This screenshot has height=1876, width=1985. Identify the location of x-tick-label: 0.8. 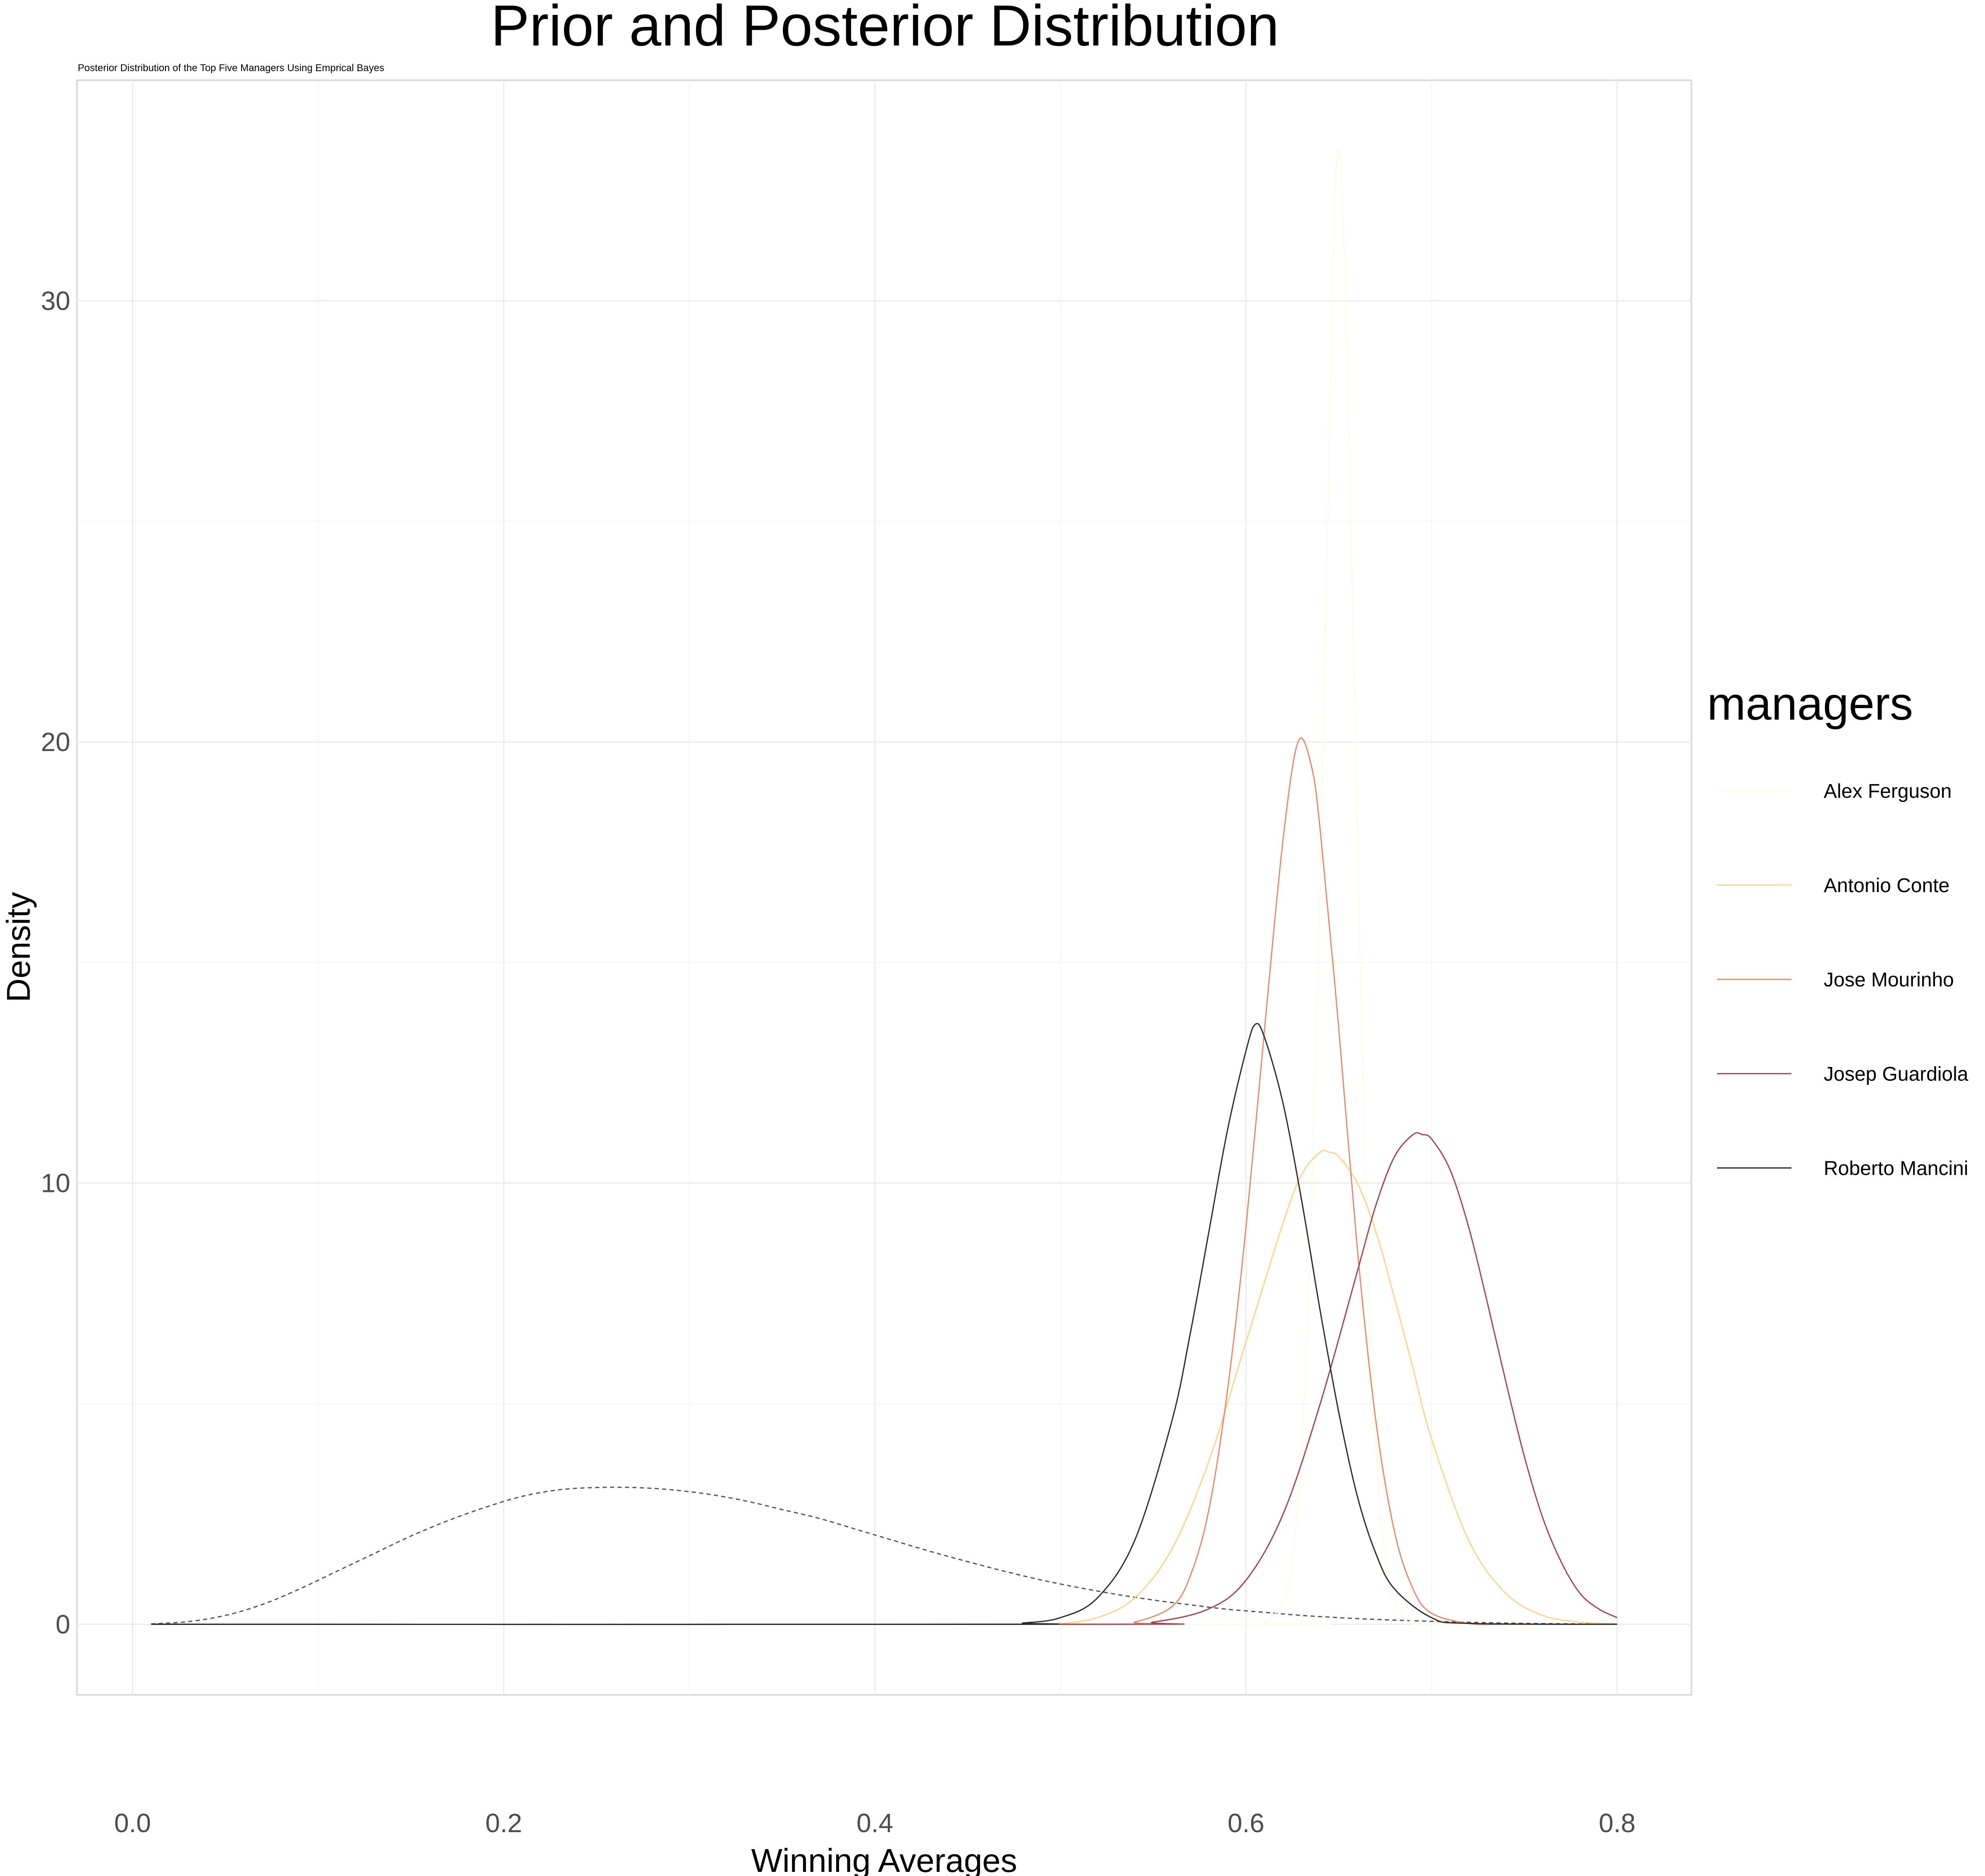
(1617, 1823).